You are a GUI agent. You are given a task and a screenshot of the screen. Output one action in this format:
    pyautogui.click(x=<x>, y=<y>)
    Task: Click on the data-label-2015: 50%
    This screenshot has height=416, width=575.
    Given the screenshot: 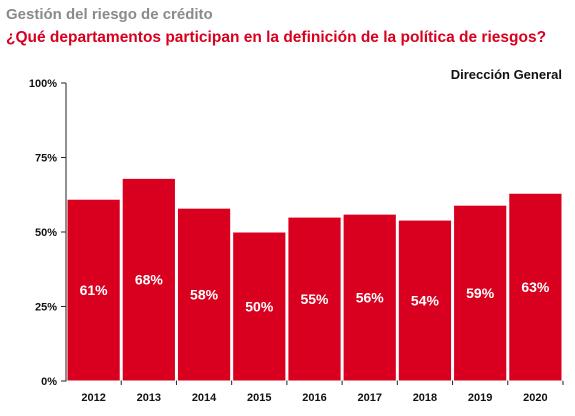 What is the action you would take?
    pyautogui.click(x=259, y=307)
    